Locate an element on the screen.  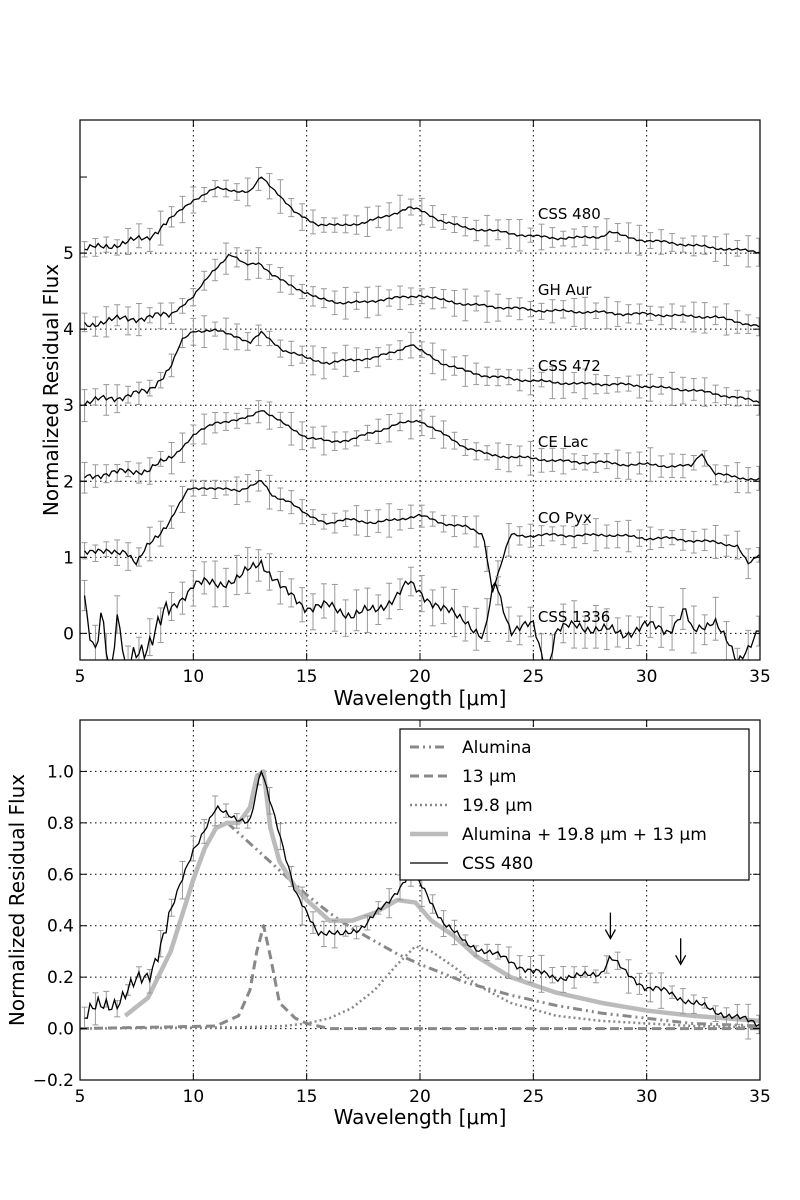
bottom-x-tick-label: 20 is located at coordinates (420, 1097).